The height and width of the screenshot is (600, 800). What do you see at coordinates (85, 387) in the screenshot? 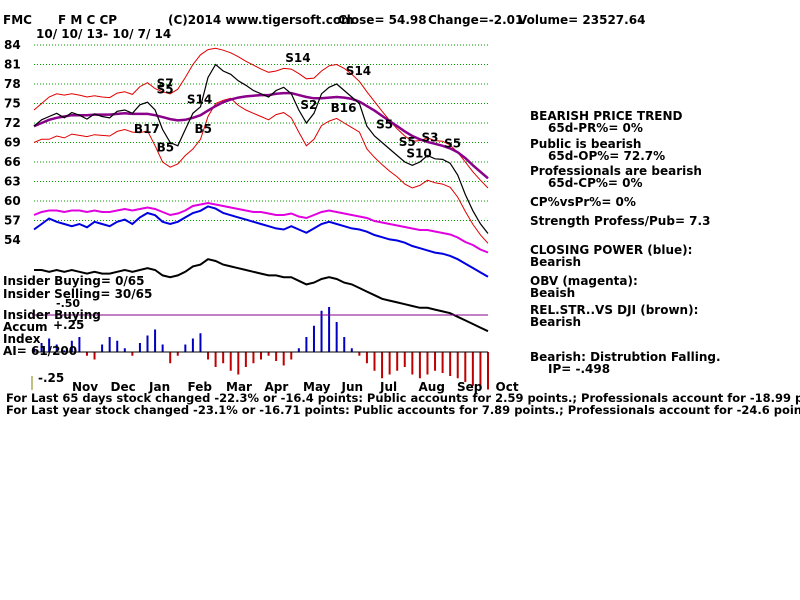
I see `x-tick-nov: Nov` at bounding box center [85, 387].